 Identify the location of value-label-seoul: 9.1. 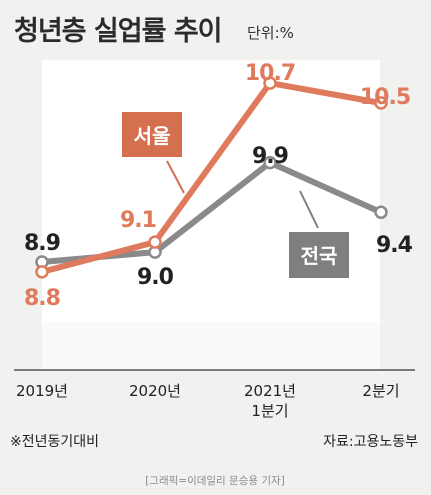
(138, 220).